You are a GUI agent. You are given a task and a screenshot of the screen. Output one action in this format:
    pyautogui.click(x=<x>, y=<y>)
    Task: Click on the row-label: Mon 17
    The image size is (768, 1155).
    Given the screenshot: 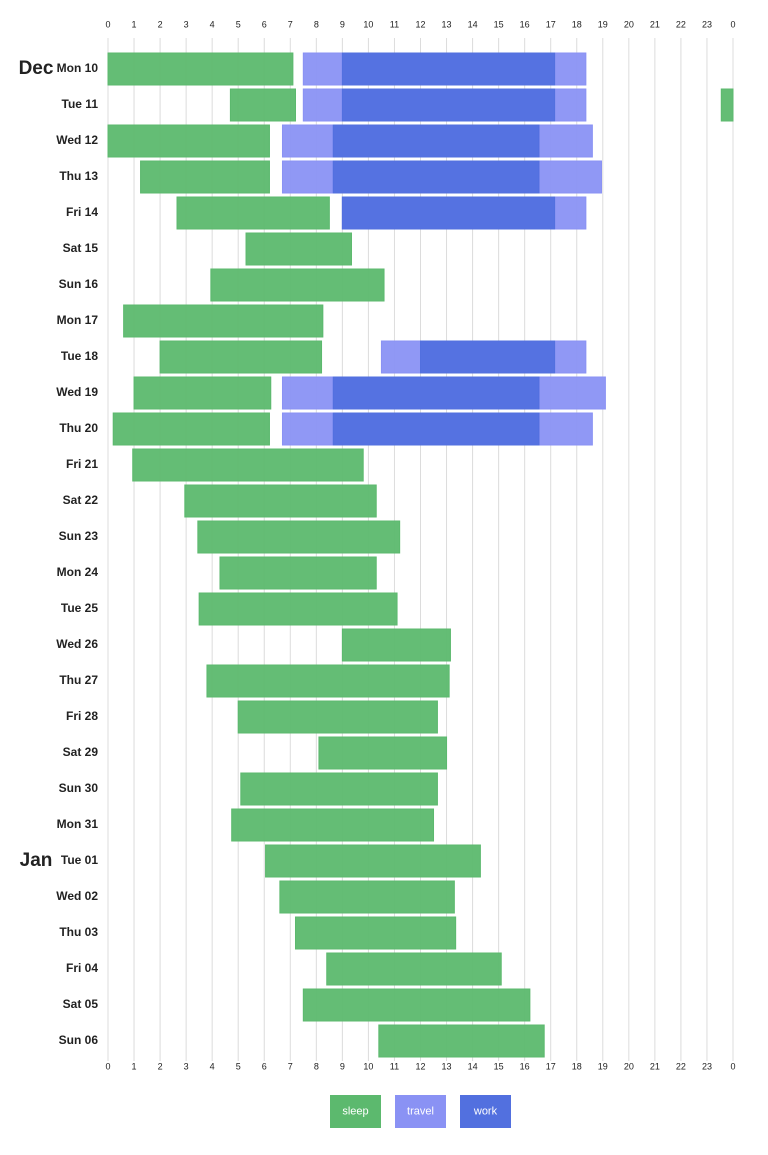 What is the action you would take?
    pyautogui.click(x=78, y=320)
    